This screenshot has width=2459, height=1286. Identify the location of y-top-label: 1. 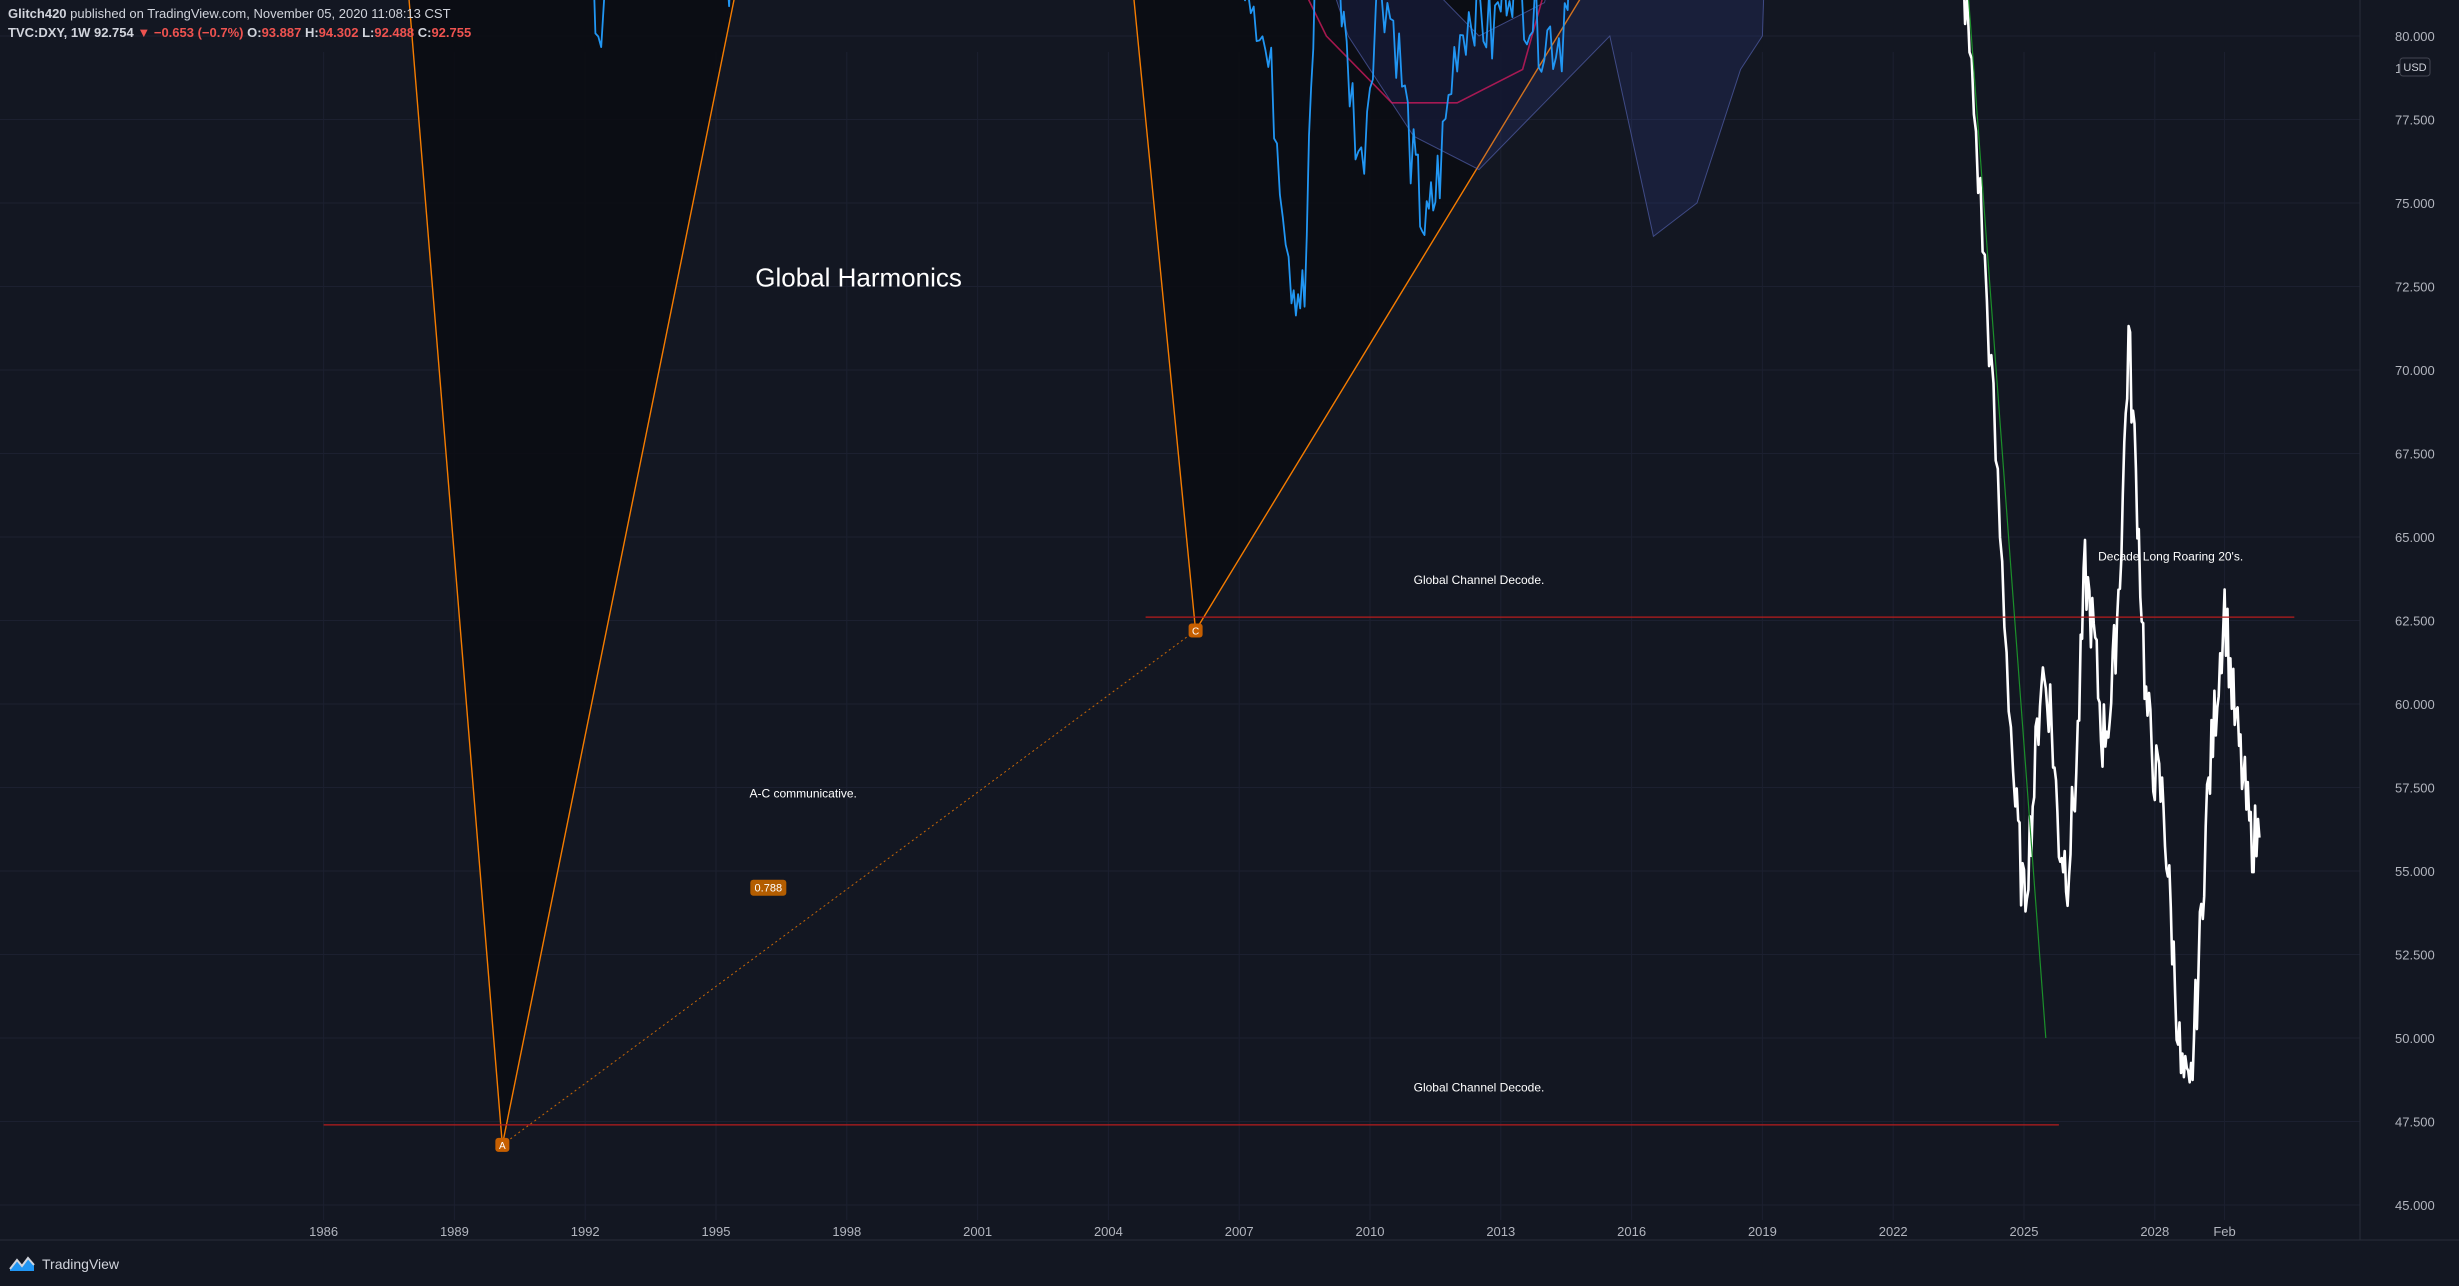
(2398, 68).